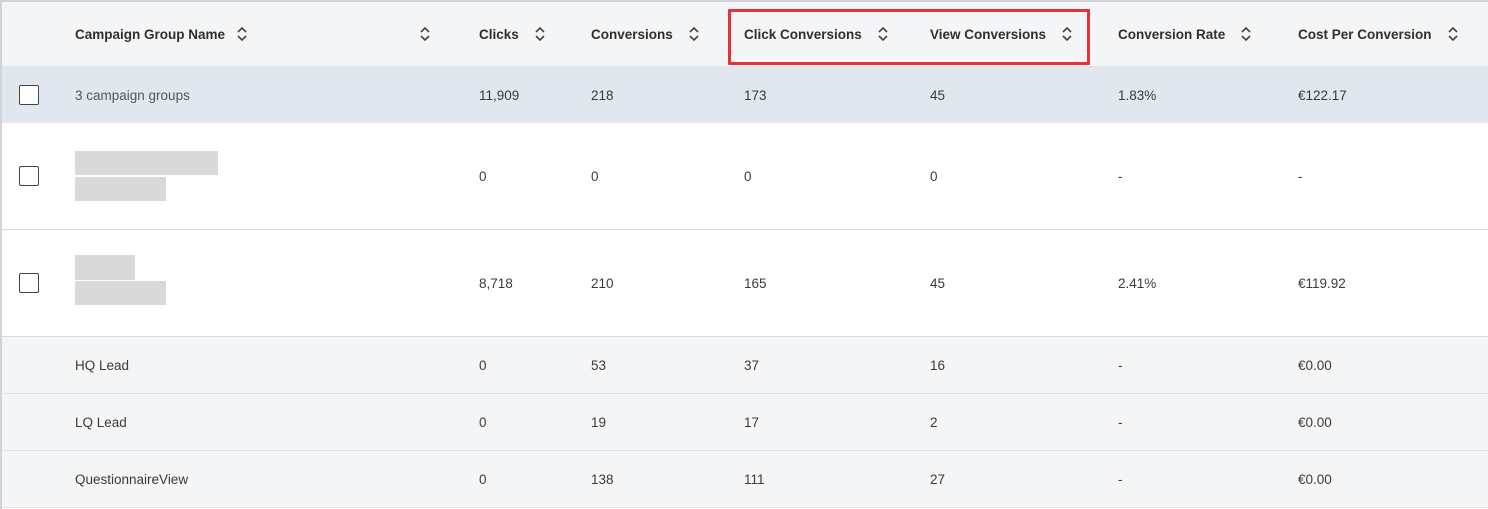  Describe the element at coordinates (632, 34) in the screenshot. I see `column-label-conversions: Conversions` at that location.